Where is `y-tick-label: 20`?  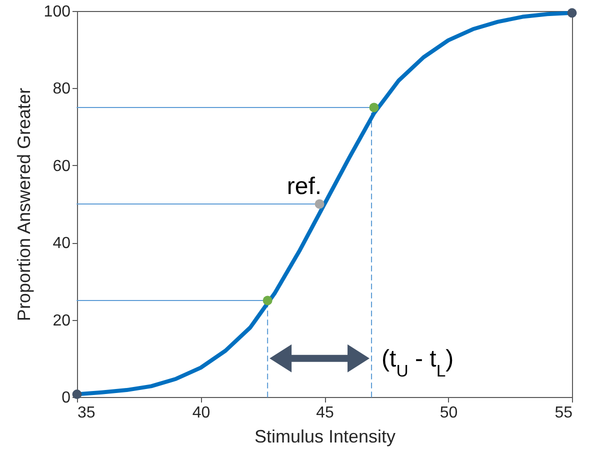
y-tick-label: 20 is located at coordinates (61, 321).